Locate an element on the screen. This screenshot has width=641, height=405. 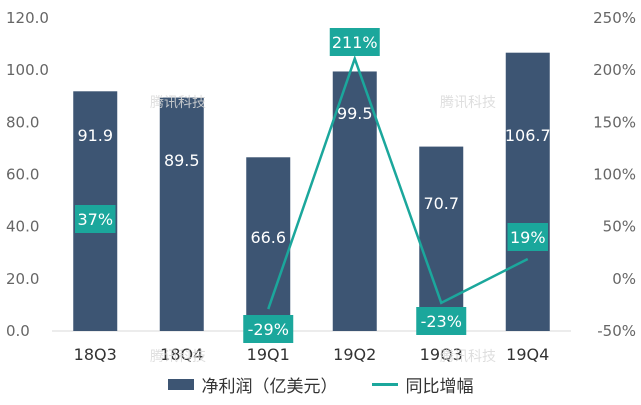
bar-19Q1 is located at coordinates (268, 244).